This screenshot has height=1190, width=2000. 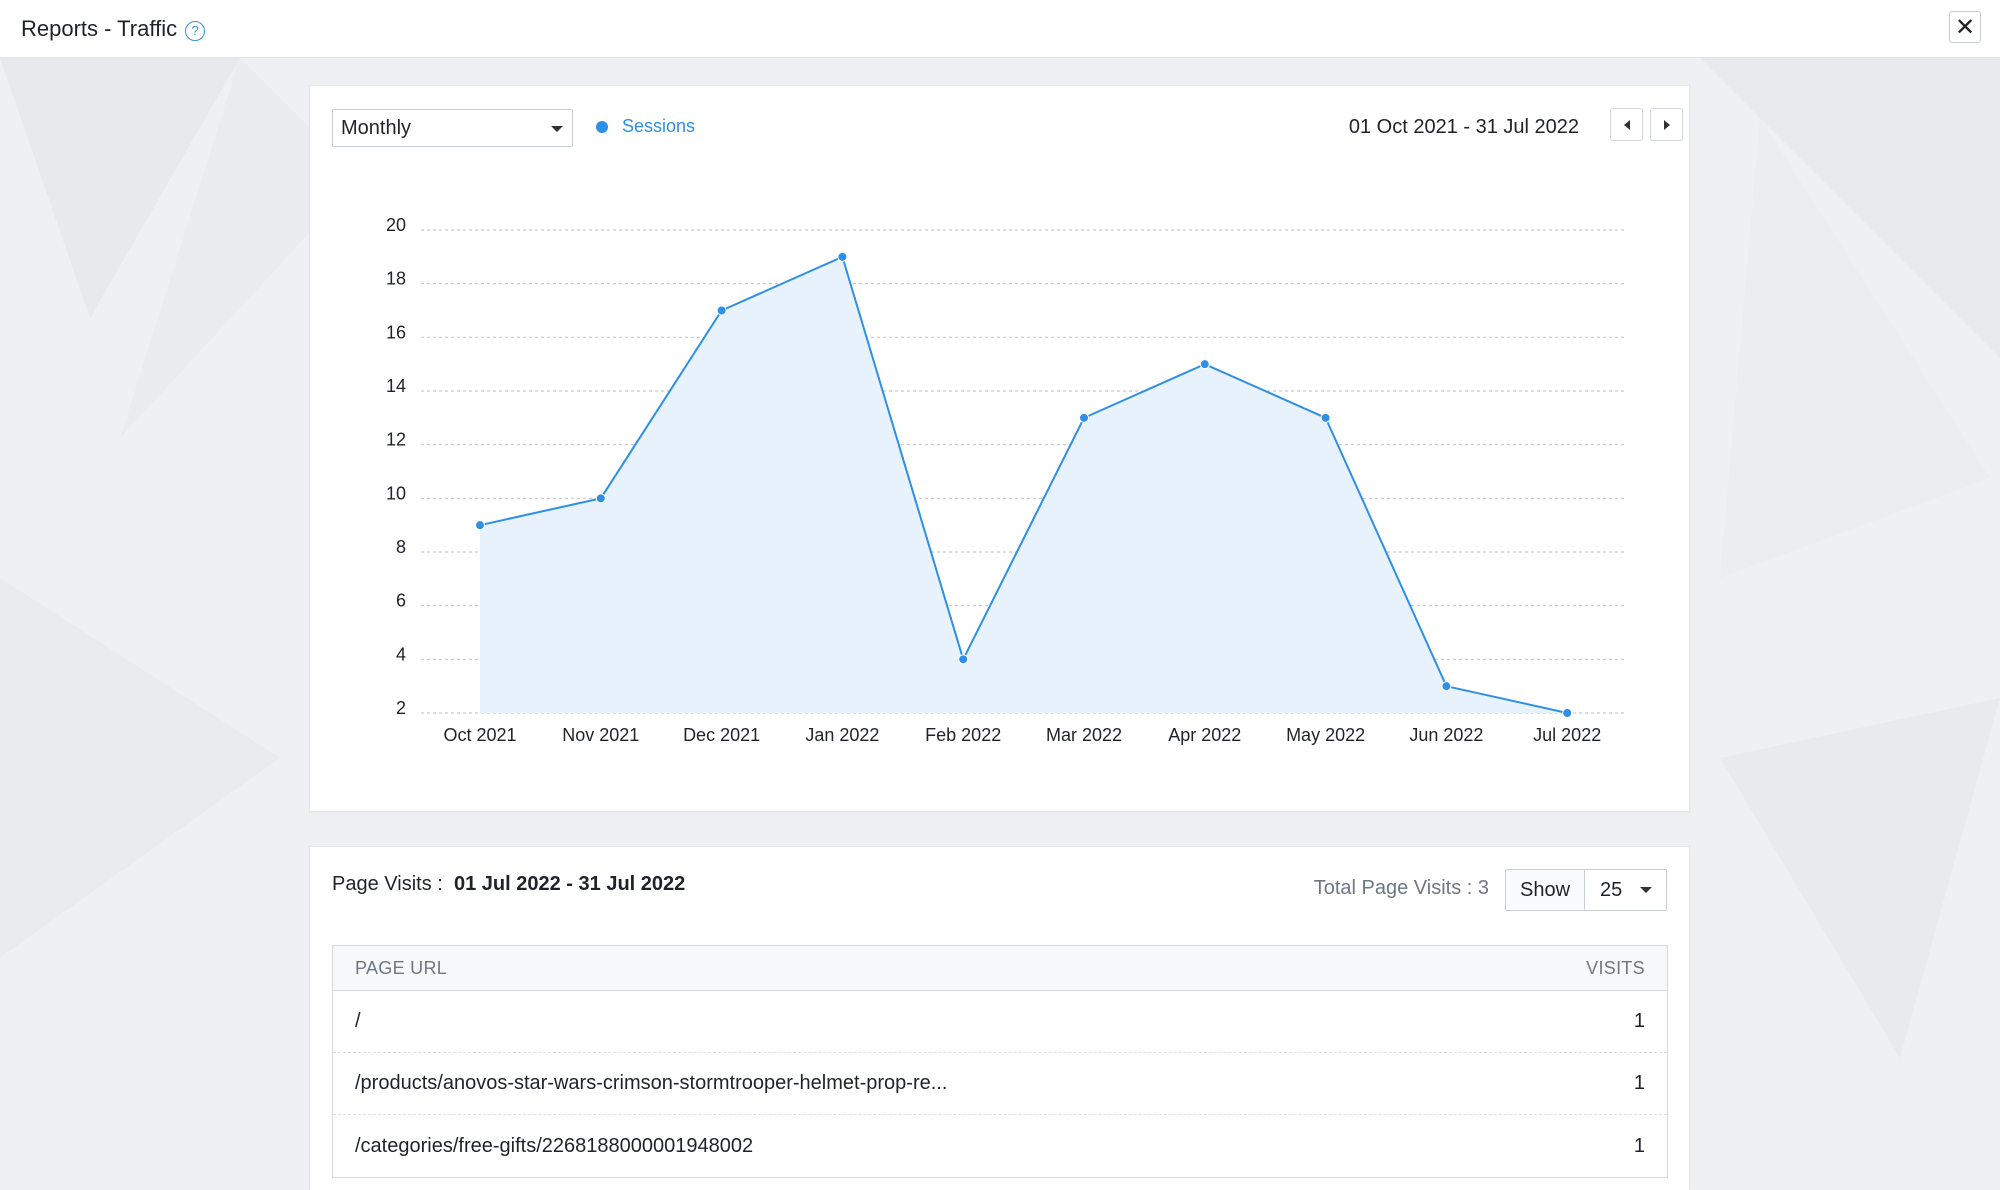 What do you see at coordinates (396, 225) in the screenshot?
I see `y-tick-label: 20` at bounding box center [396, 225].